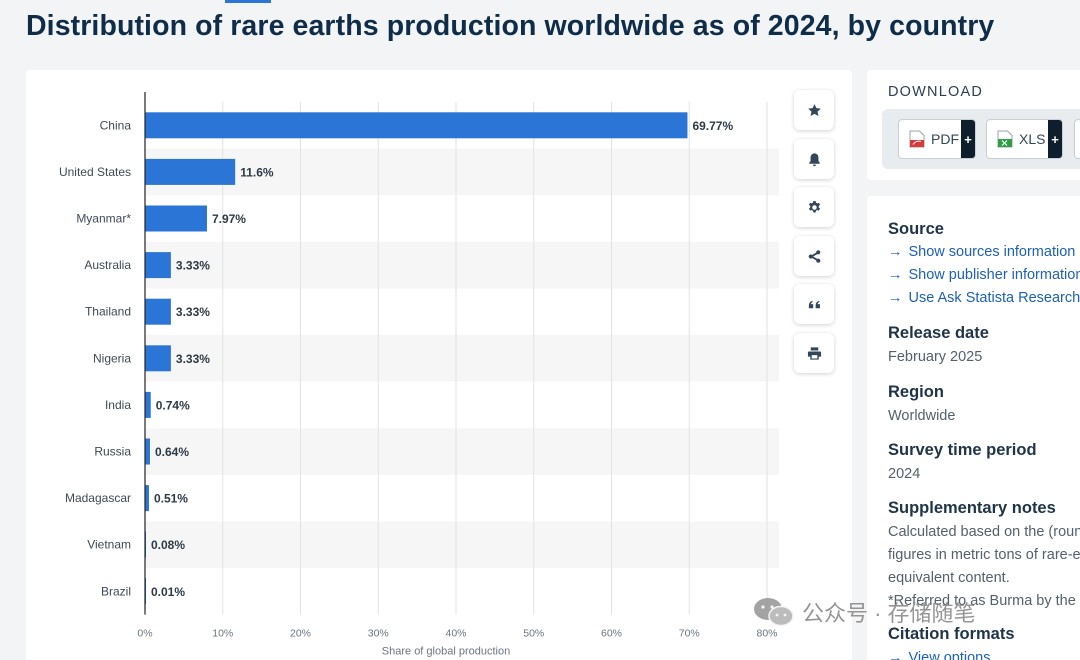 The image size is (1080, 660). I want to click on print-button, so click(814, 353).